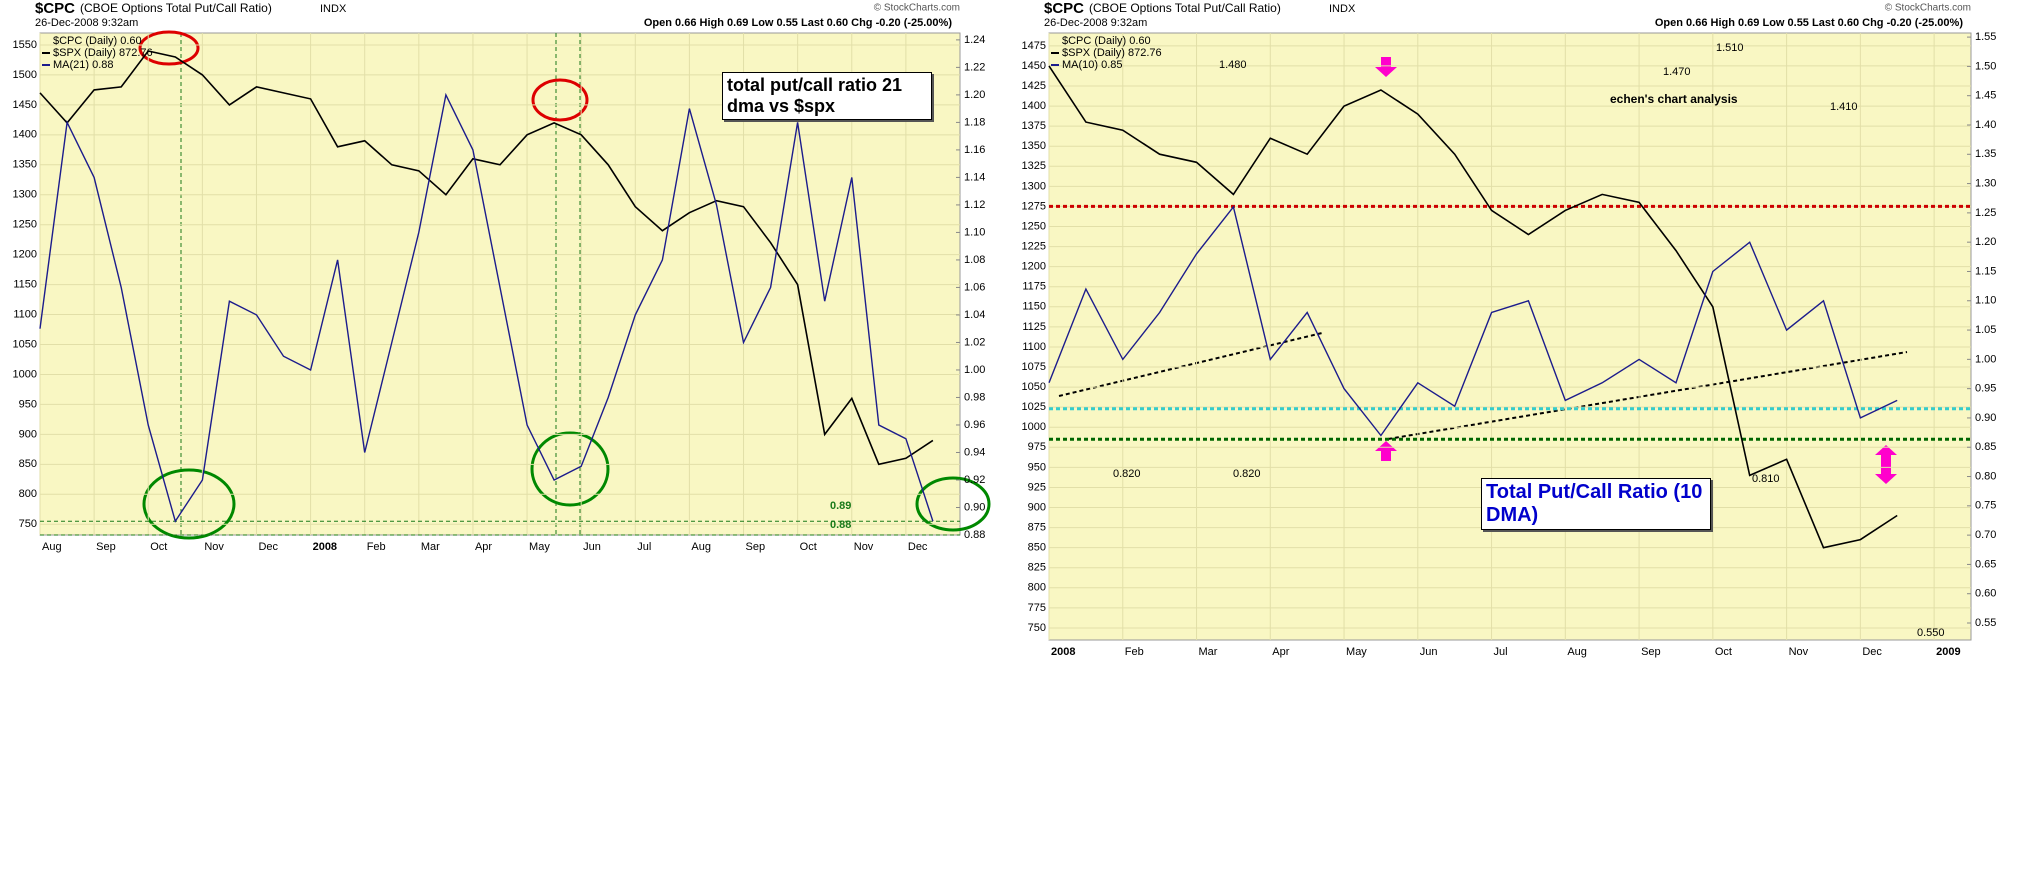  What do you see at coordinates (1730, 48) in the screenshot?
I see `value-label: 1.510` at bounding box center [1730, 48].